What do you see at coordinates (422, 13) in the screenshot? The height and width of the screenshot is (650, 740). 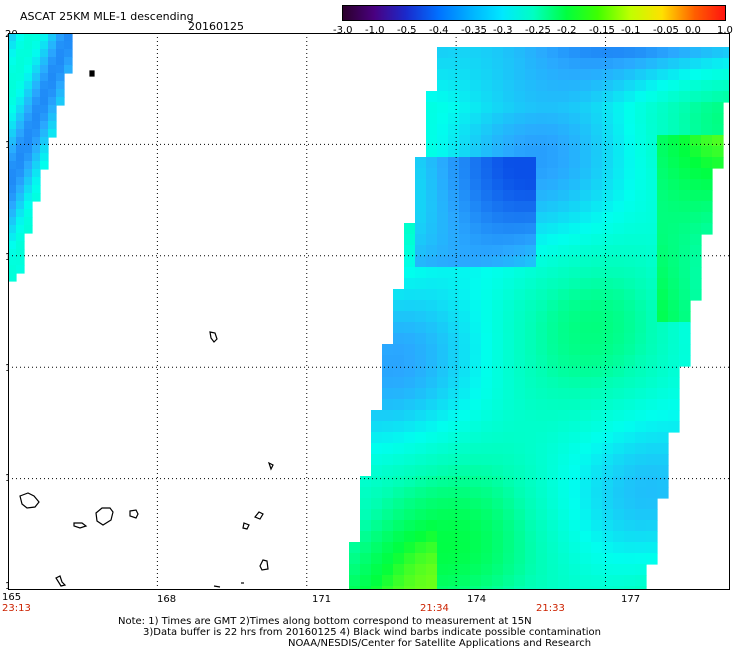 I see `colorbar-segment` at bounding box center [422, 13].